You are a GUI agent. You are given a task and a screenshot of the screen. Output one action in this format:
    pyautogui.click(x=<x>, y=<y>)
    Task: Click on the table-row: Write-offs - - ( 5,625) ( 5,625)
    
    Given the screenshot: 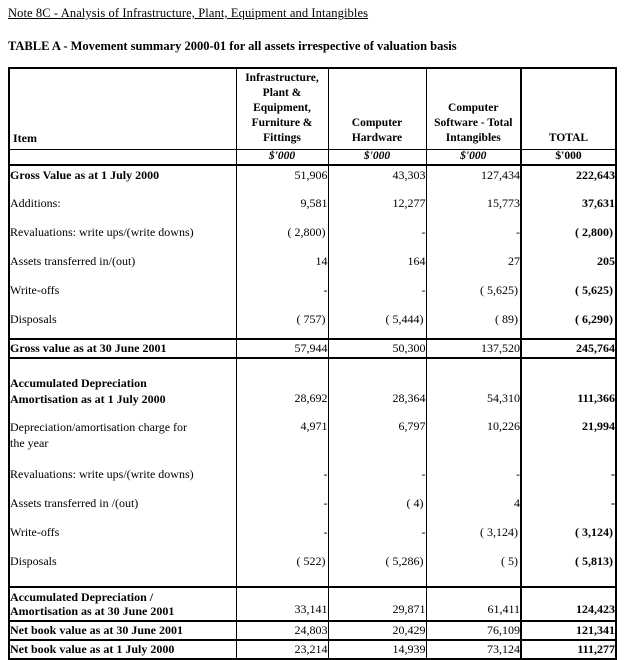 What is the action you would take?
    pyautogui.click(x=312, y=295)
    